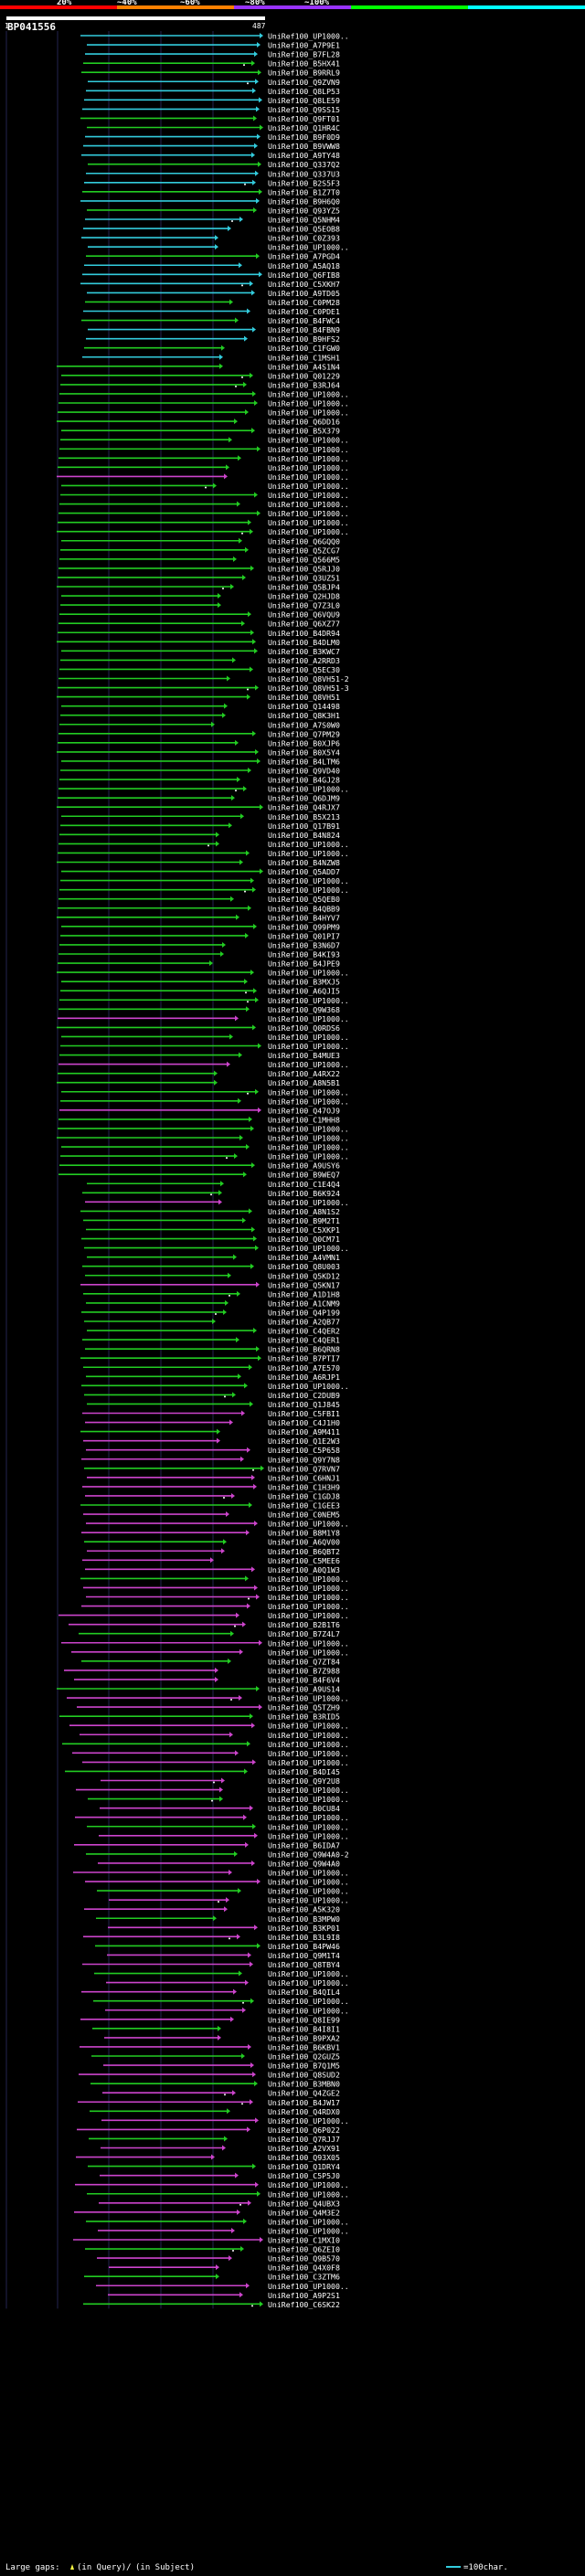 This screenshot has height=2576, width=585. What do you see at coordinates (304, 2028) in the screenshot?
I see `hit-label: UniRef100_B4I8I1` at bounding box center [304, 2028].